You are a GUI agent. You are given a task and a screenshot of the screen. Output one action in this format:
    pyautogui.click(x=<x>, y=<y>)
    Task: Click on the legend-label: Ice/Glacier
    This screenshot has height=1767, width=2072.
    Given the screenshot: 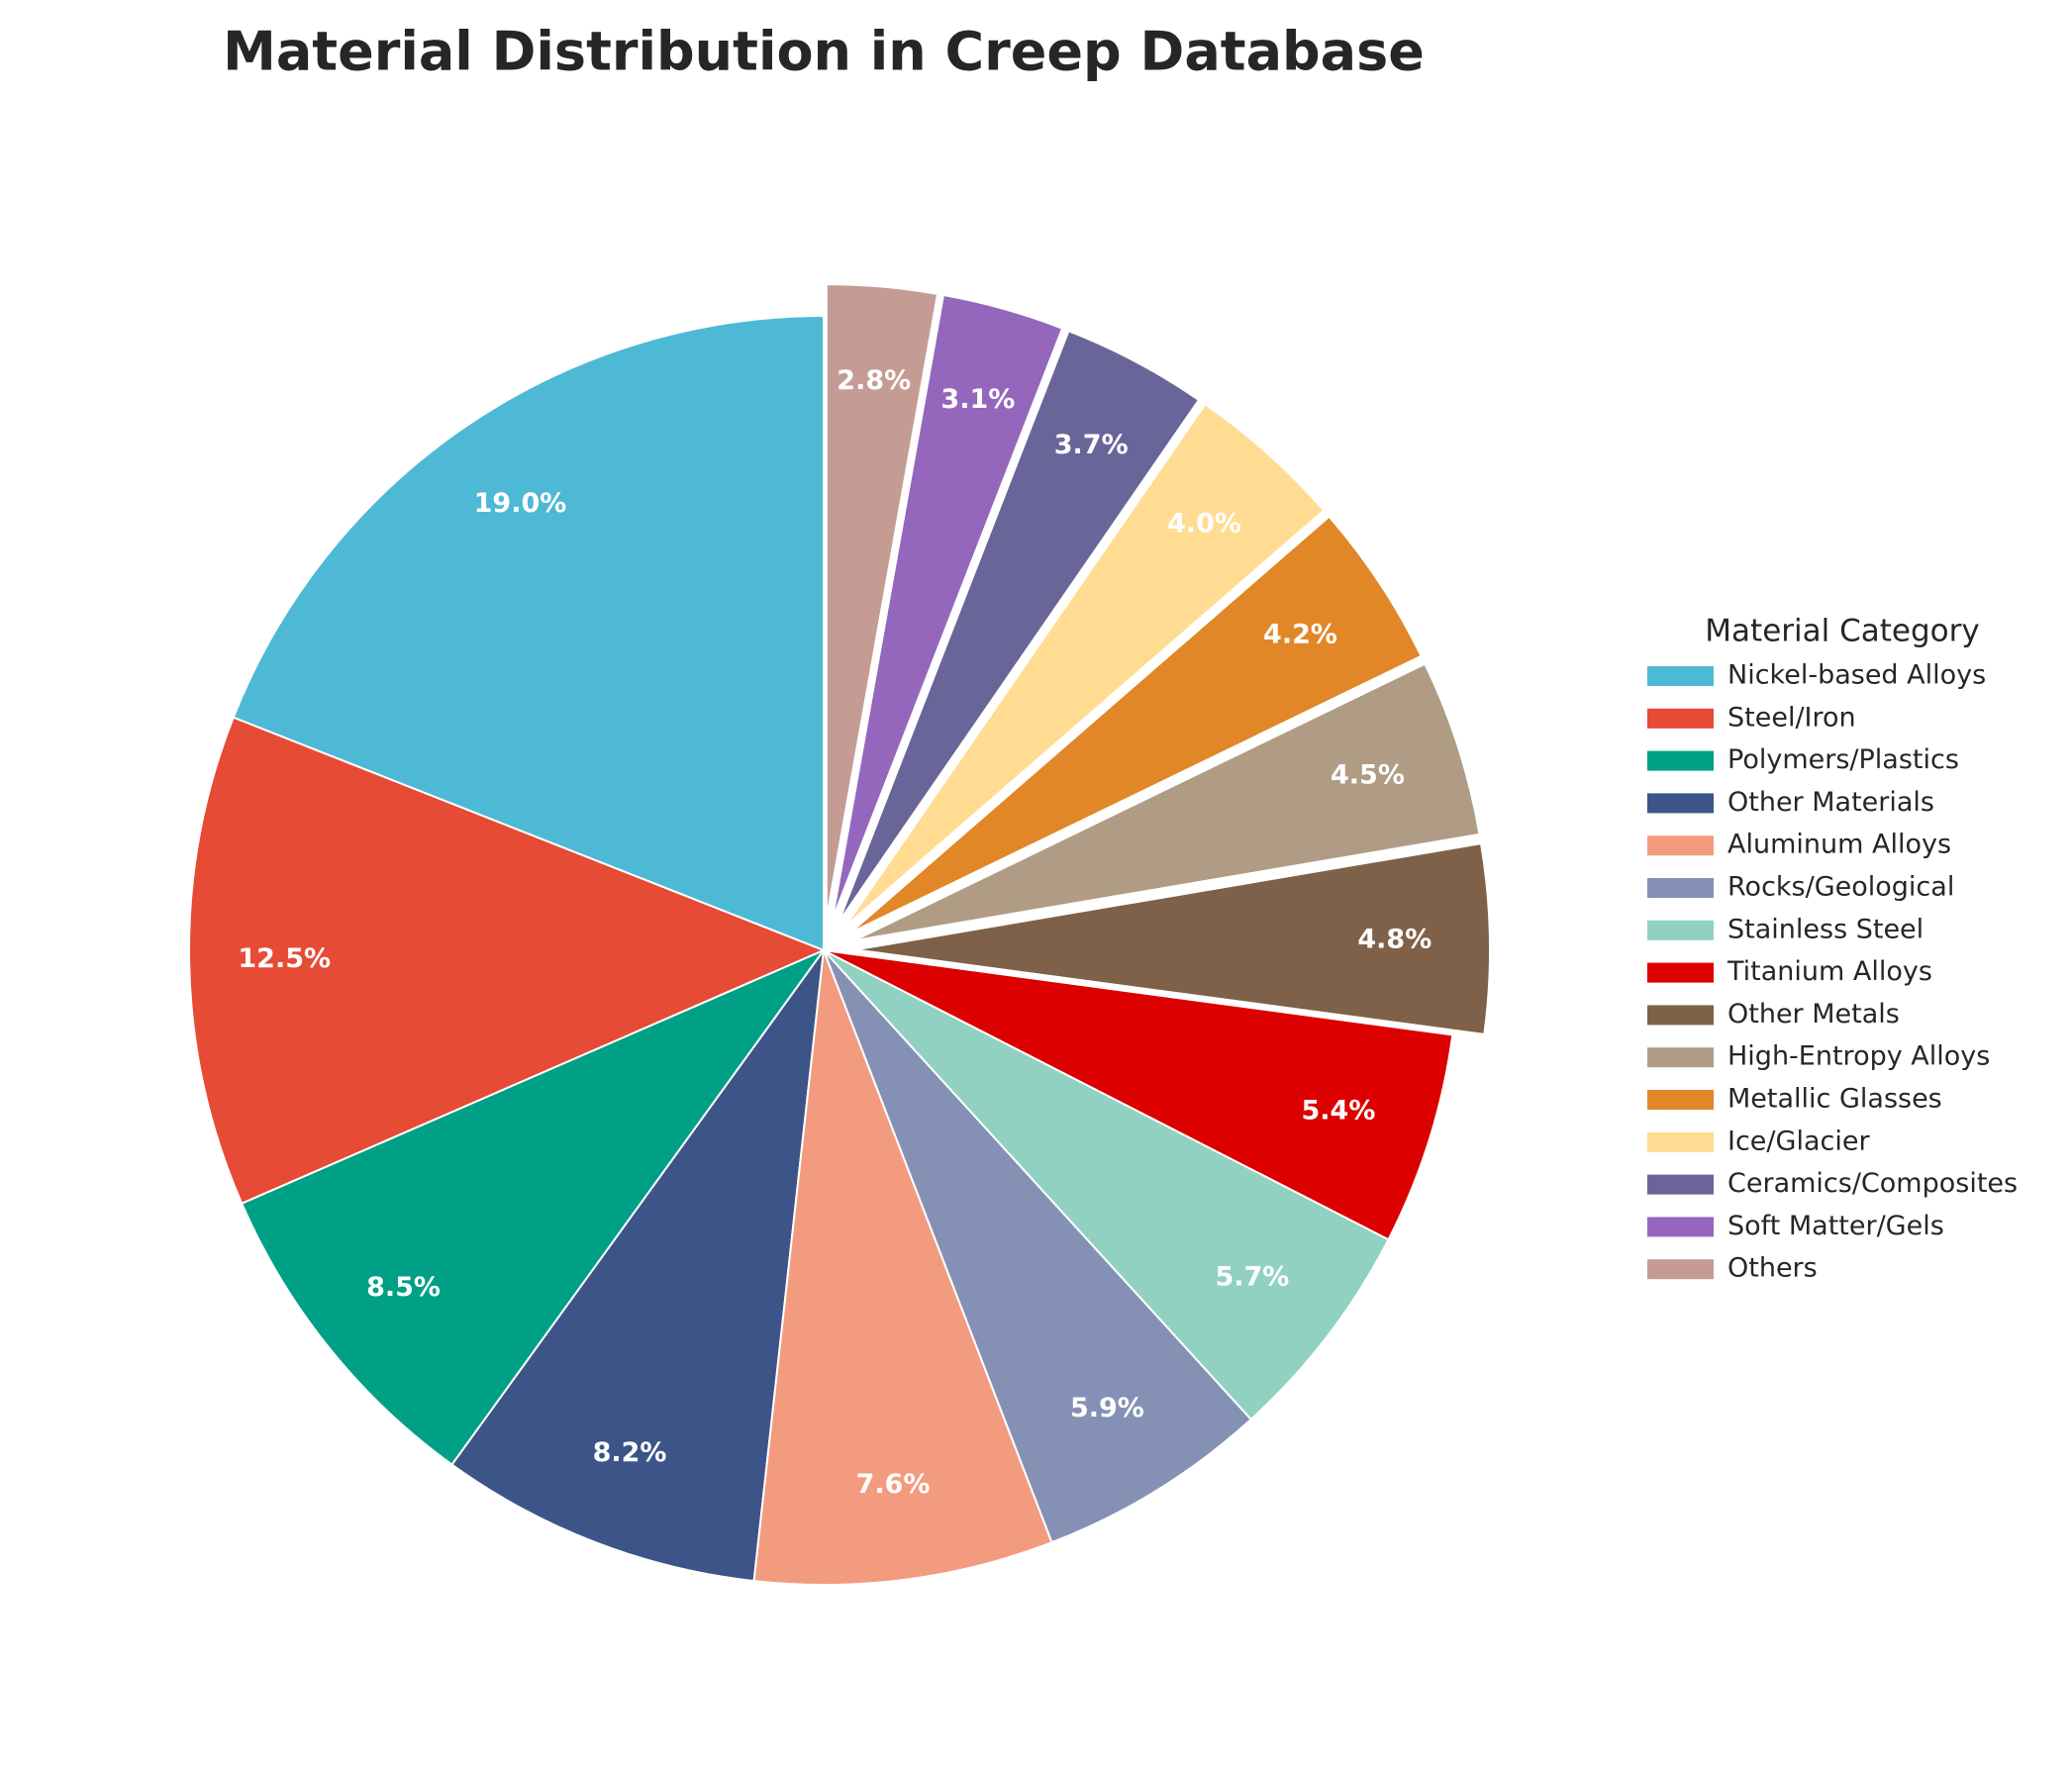 What is the action you would take?
    pyautogui.click(x=1798, y=1141)
    